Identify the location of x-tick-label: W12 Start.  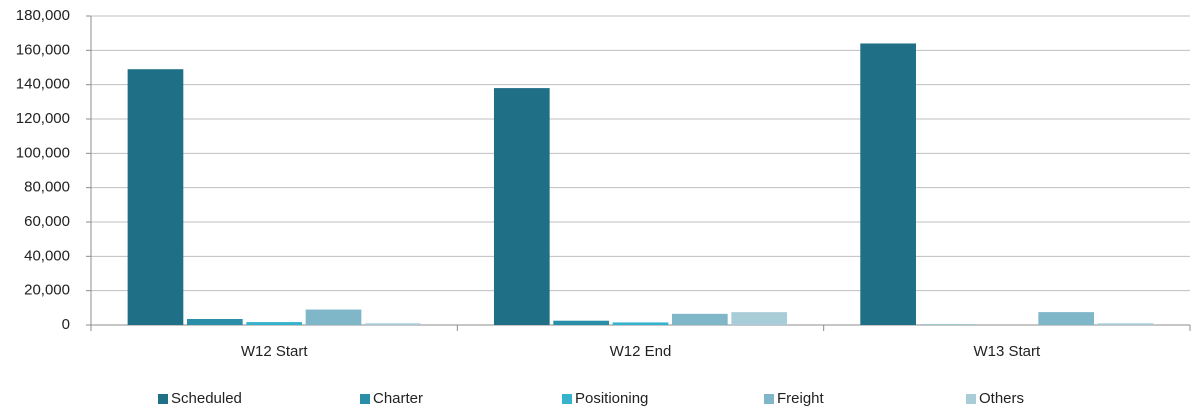
(275, 351).